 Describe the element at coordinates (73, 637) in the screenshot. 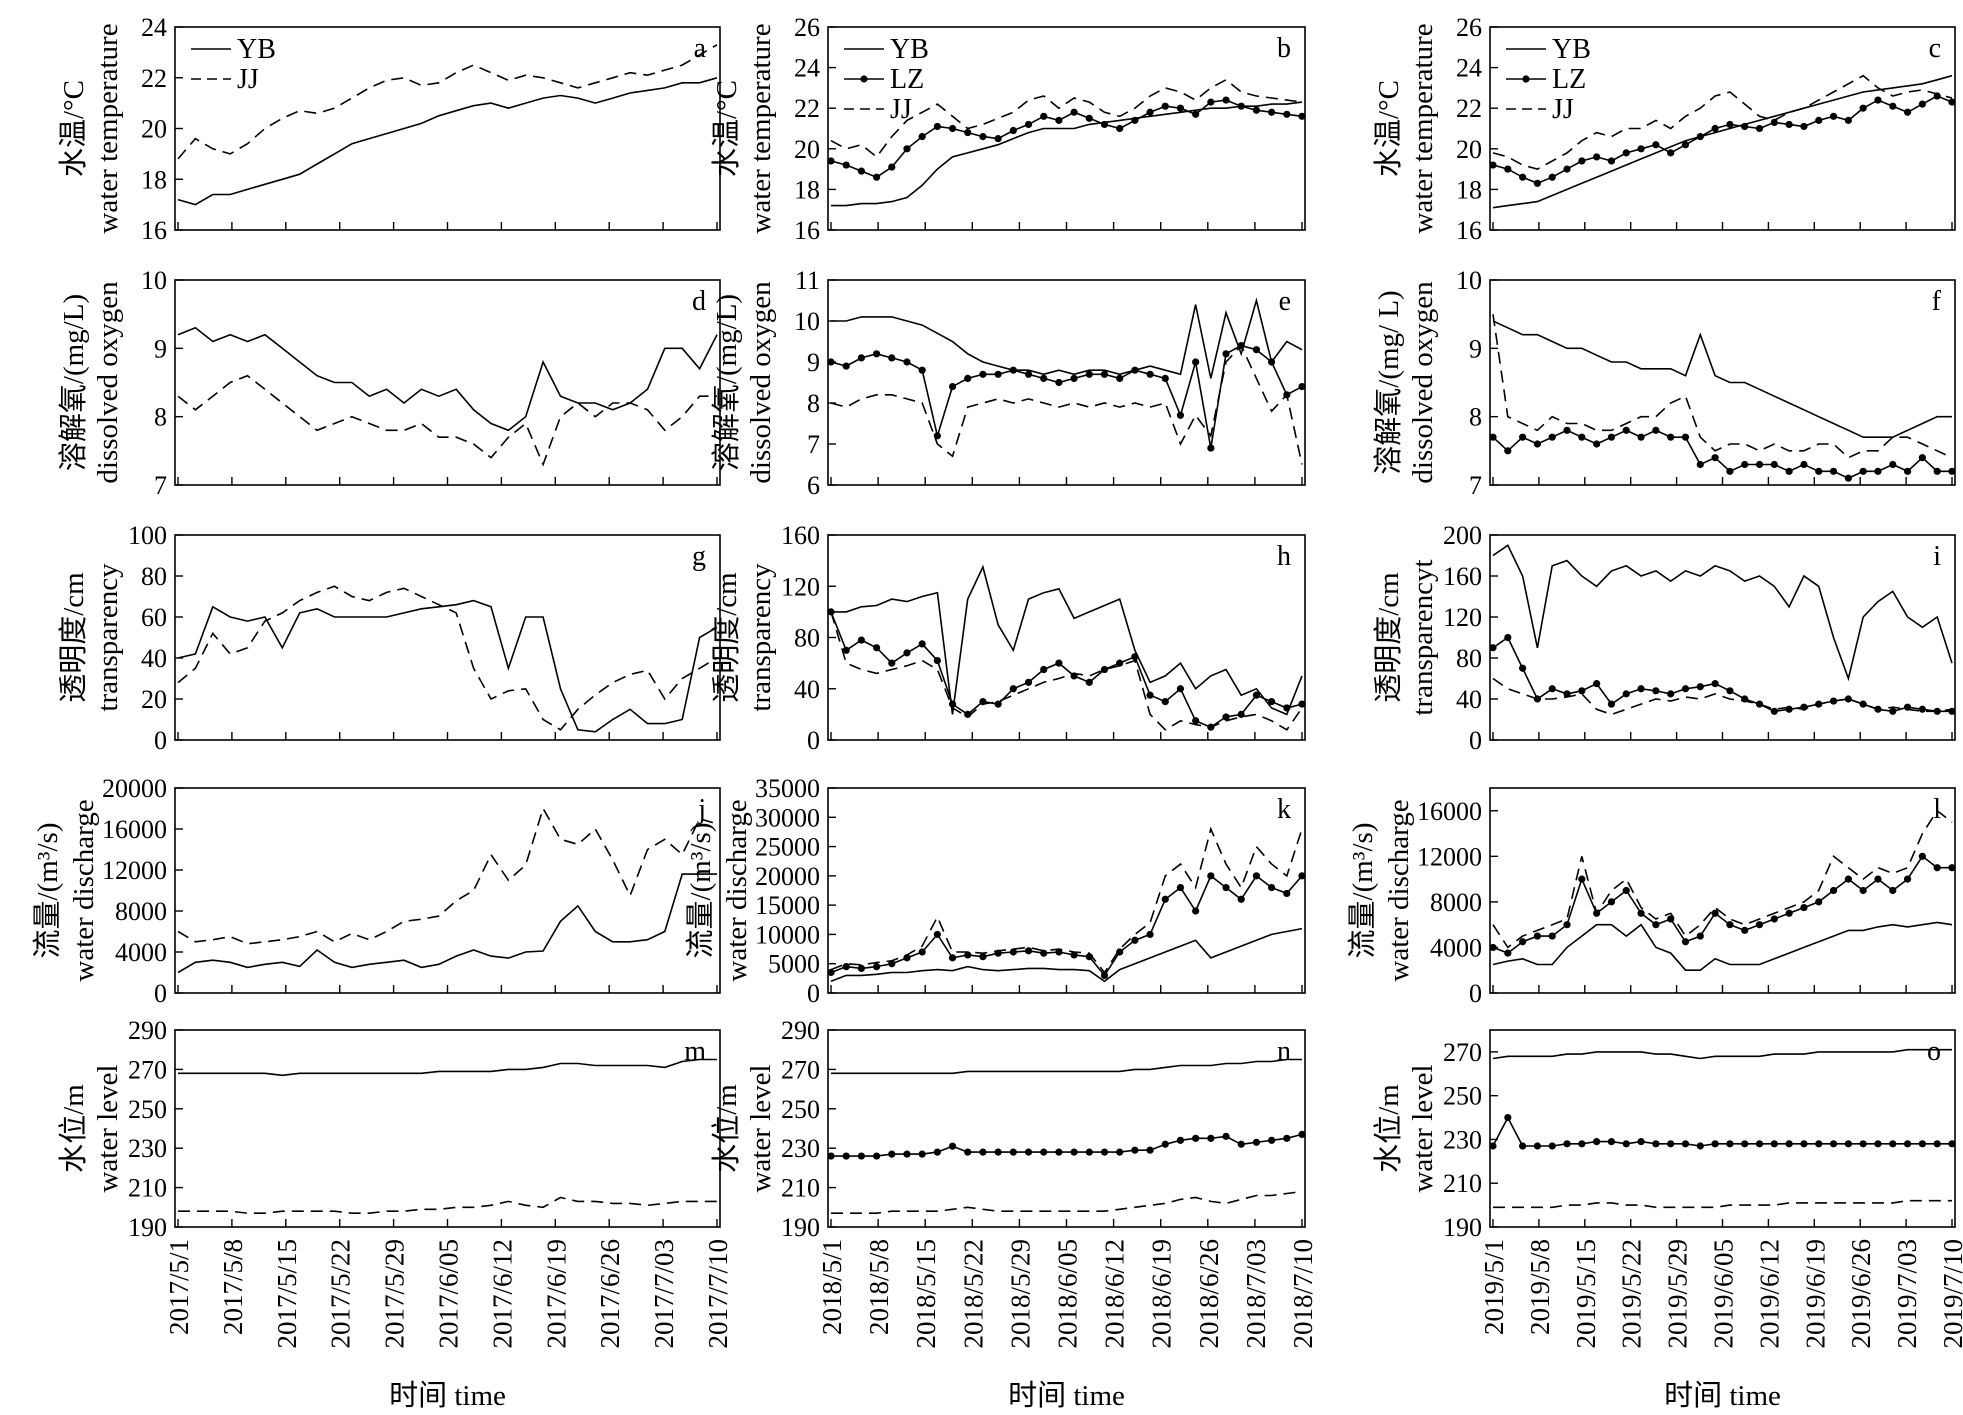

I see `y-axis-label-cn: 透明度/cm` at that location.